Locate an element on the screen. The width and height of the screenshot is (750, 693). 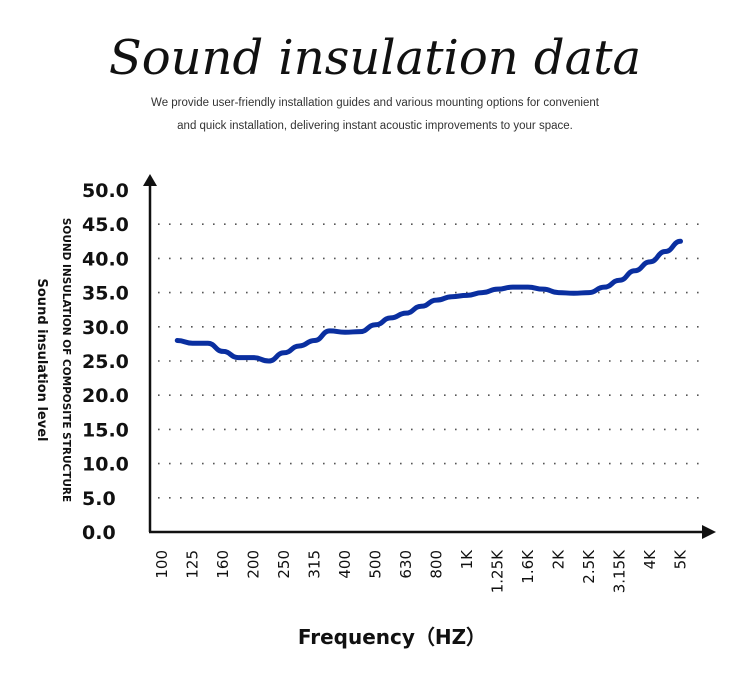
y-tick-label: 10.0 is located at coordinates (105, 465).